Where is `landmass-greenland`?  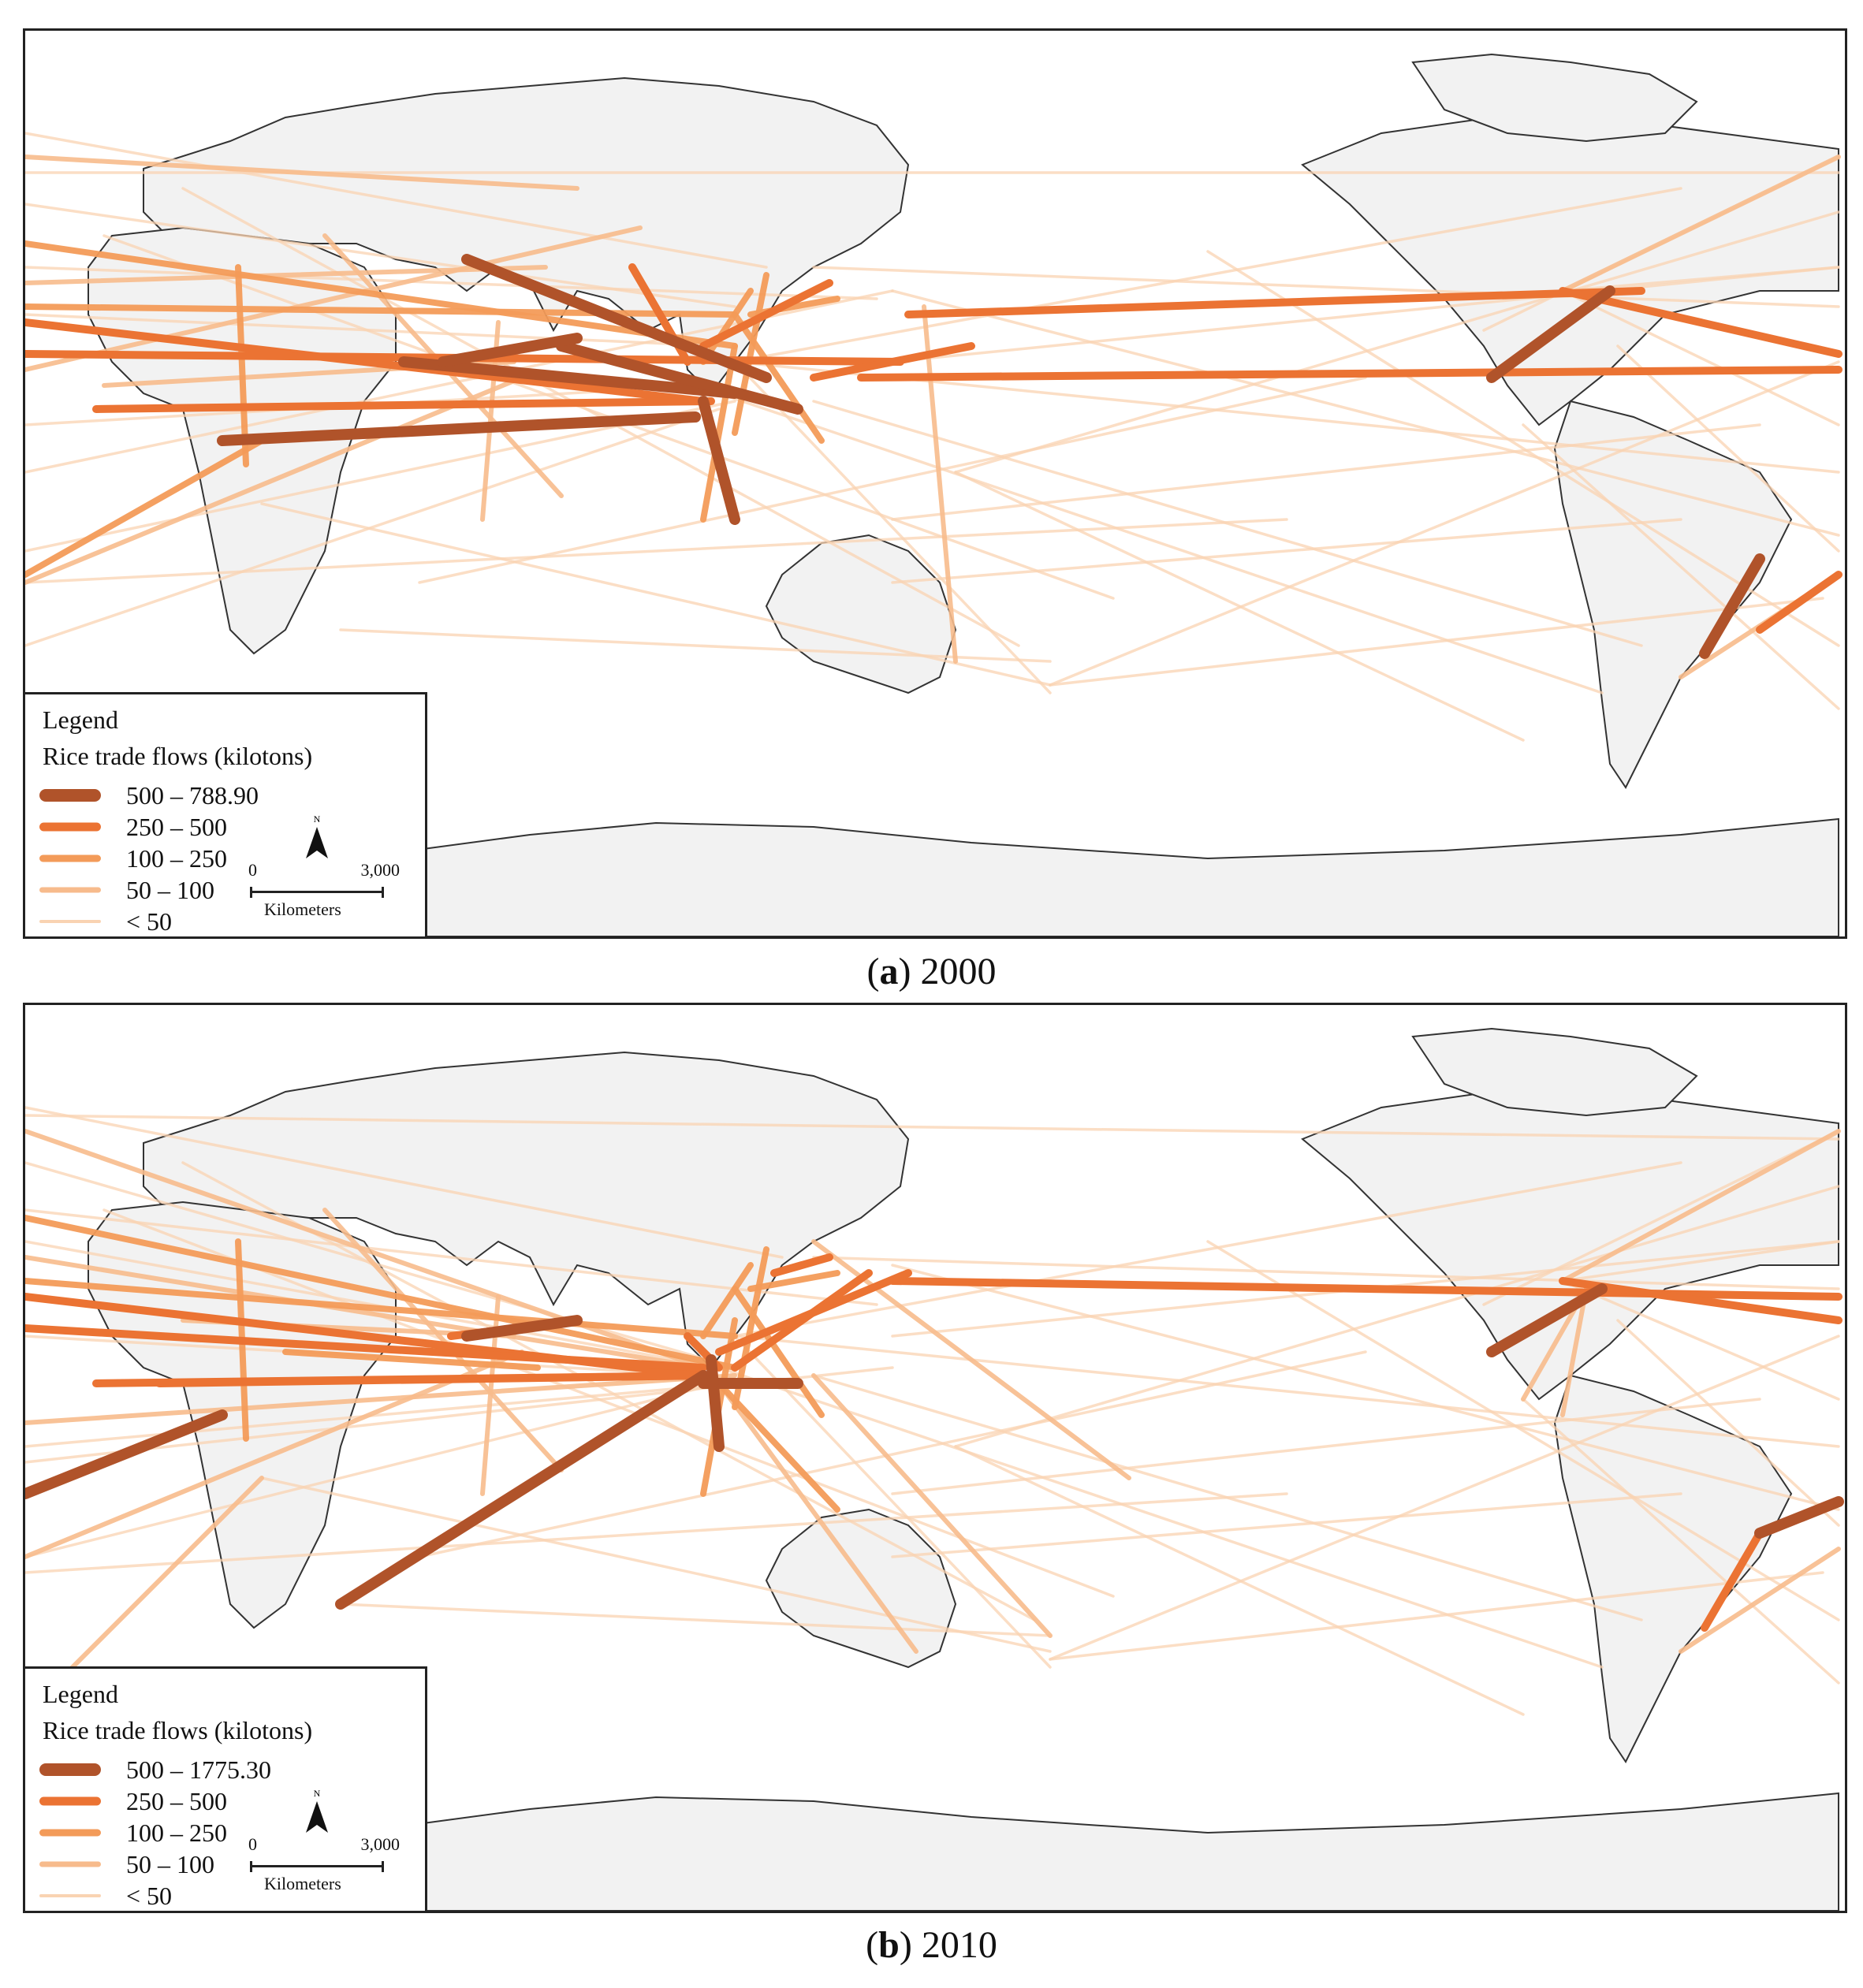
landmass-greenland is located at coordinates (1554, 1072).